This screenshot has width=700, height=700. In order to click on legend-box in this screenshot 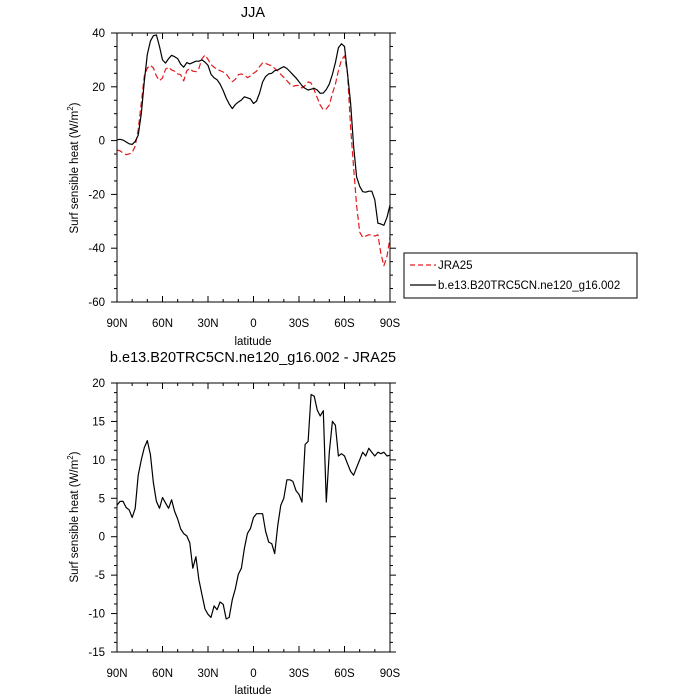, I will do `click(520, 275)`.